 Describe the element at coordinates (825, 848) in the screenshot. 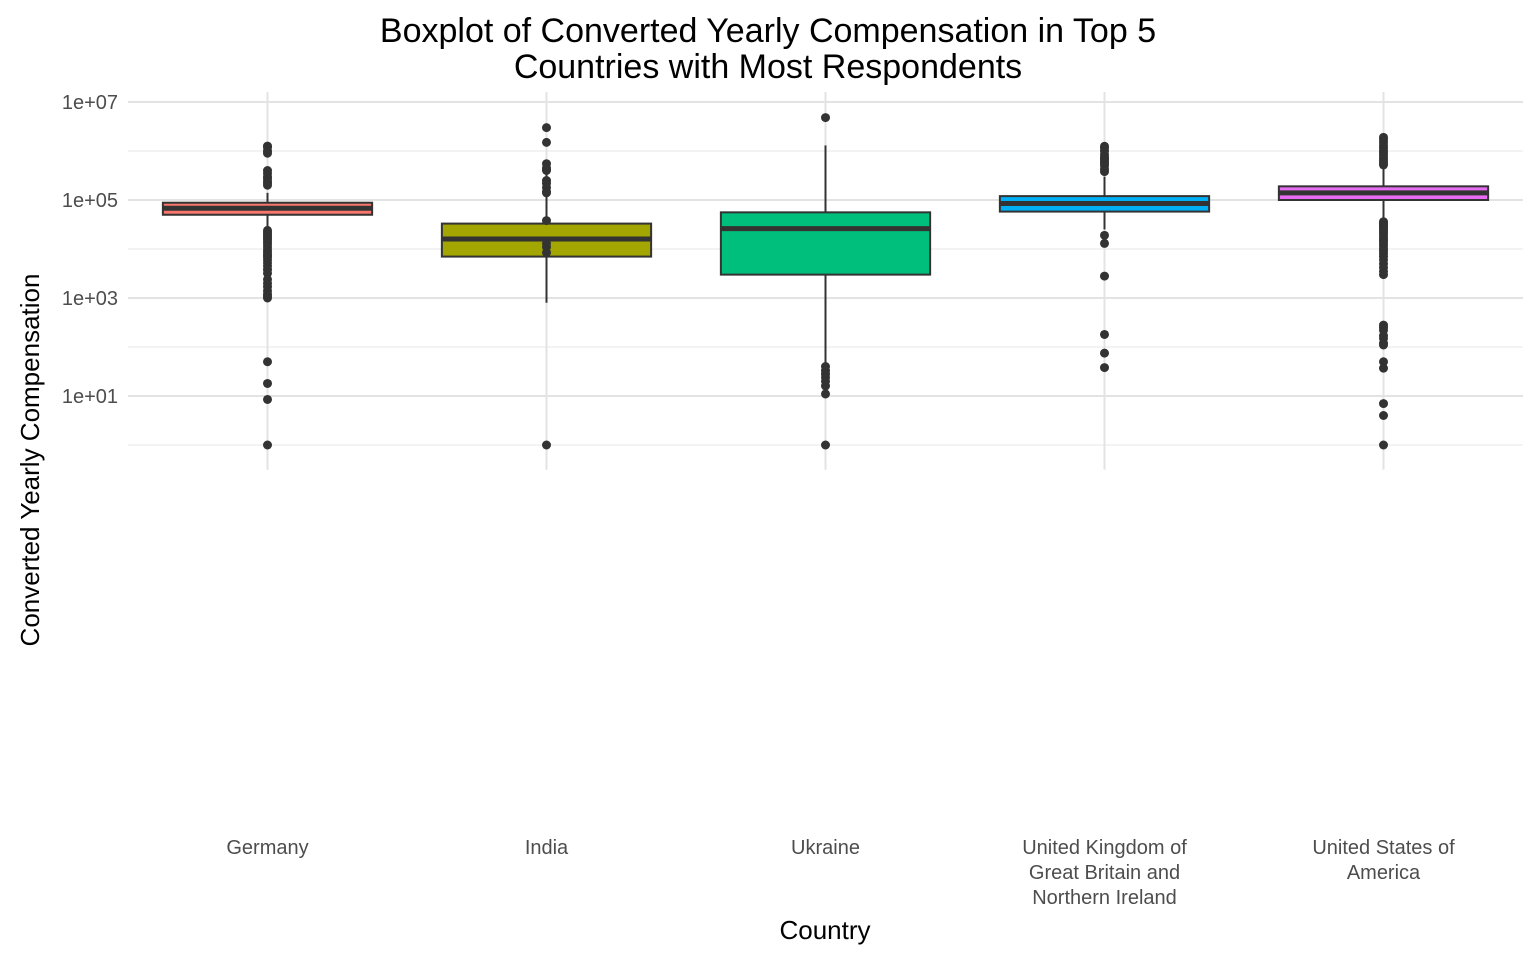

I see `x-tick-label: Ukraine` at that location.